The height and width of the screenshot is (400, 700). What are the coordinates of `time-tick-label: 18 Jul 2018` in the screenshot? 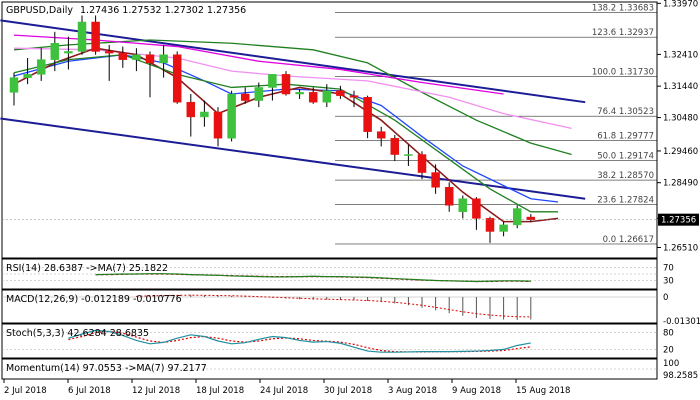 It's located at (220, 391).